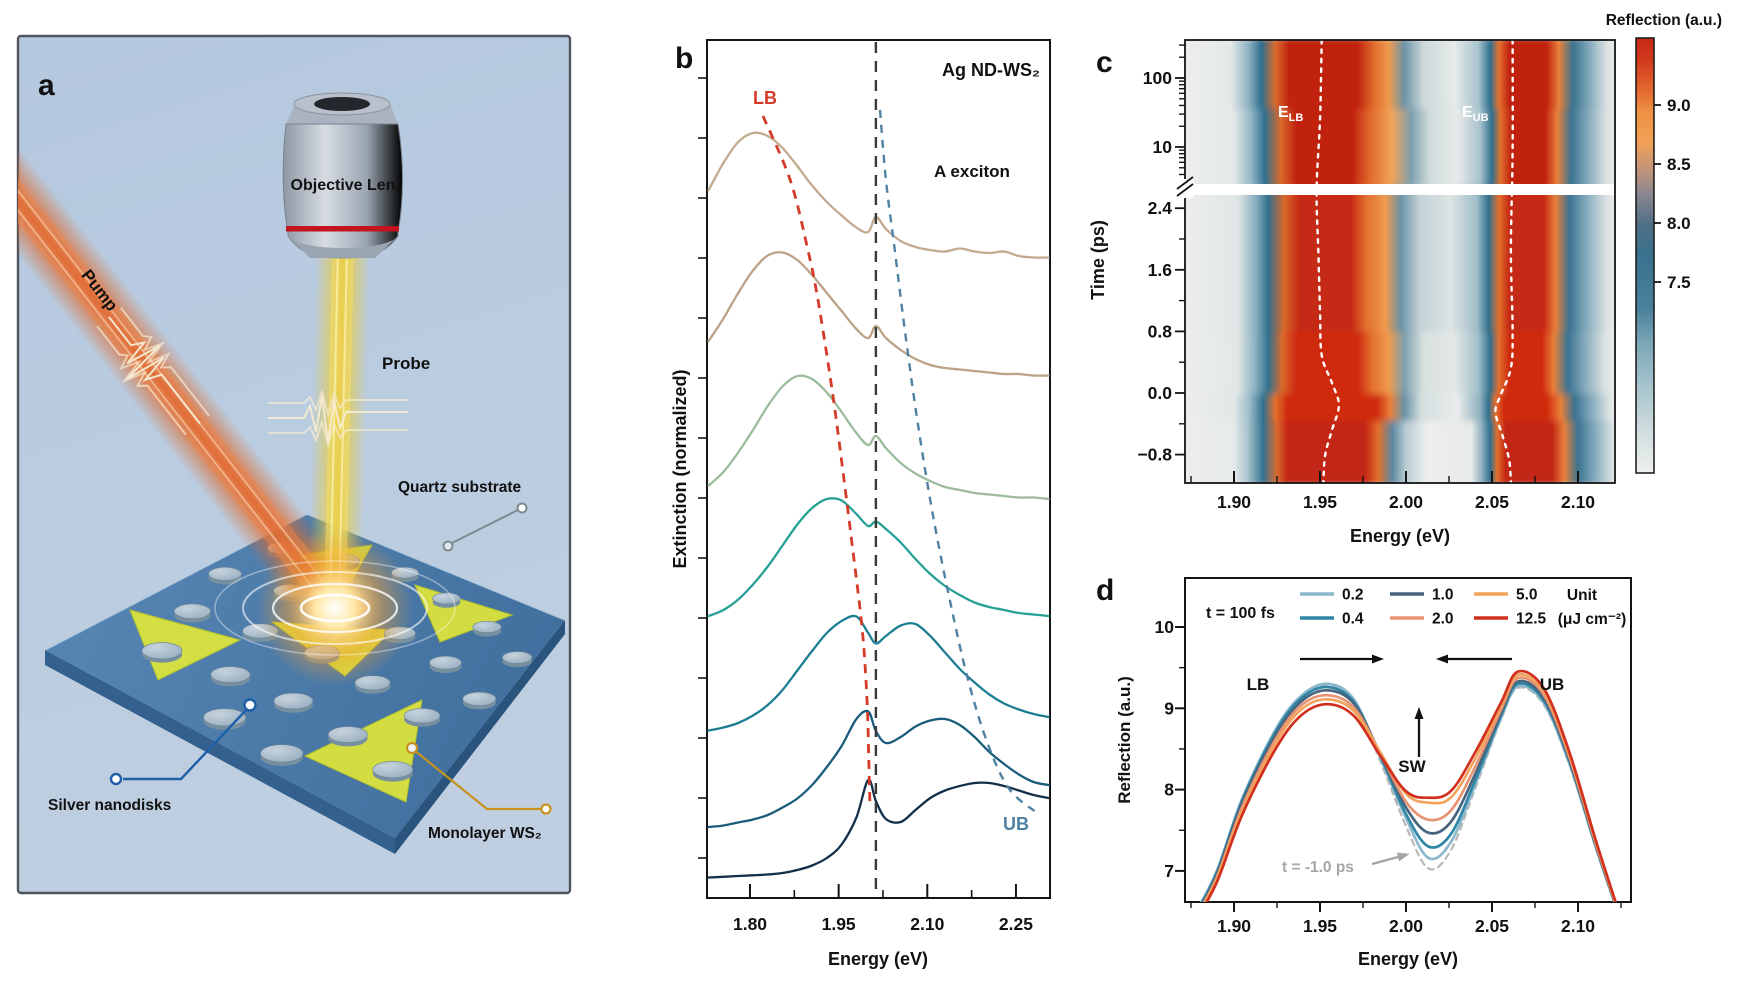 This screenshot has width=1743, height=982. What do you see at coordinates (1320, 502) in the screenshot?
I see `c-x-tick-label: 1.95` at bounding box center [1320, 502].